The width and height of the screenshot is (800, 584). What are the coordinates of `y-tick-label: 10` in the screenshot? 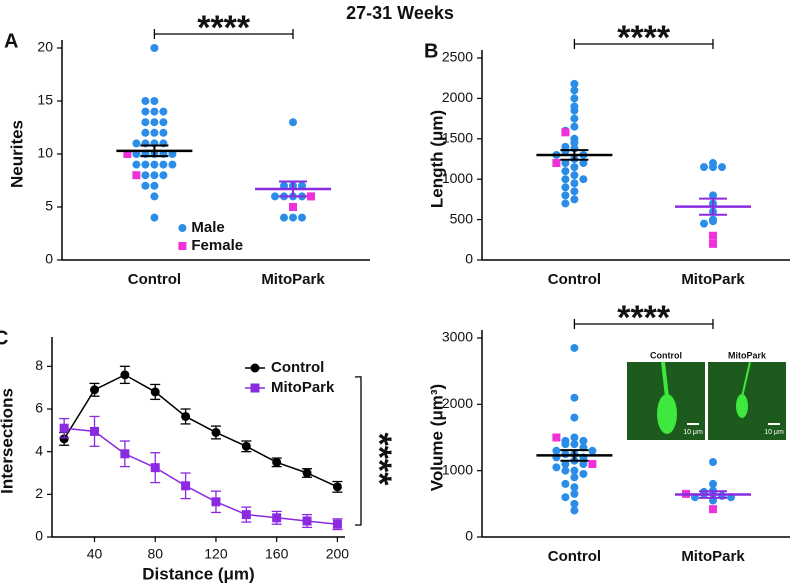 It's located at (45, 153).